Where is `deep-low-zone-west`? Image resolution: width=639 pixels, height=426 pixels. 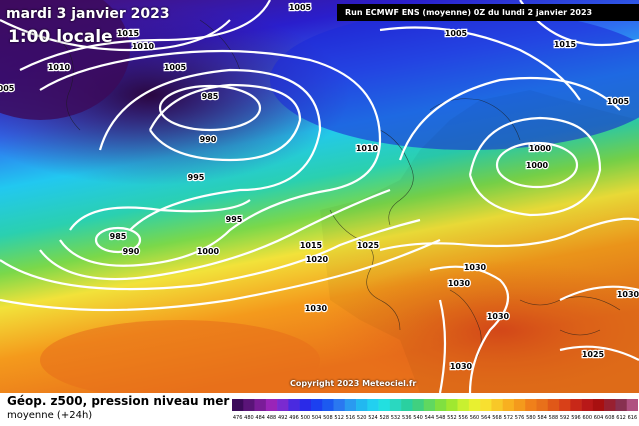
deep-low-zone-west is located at coordinates (65, 60).